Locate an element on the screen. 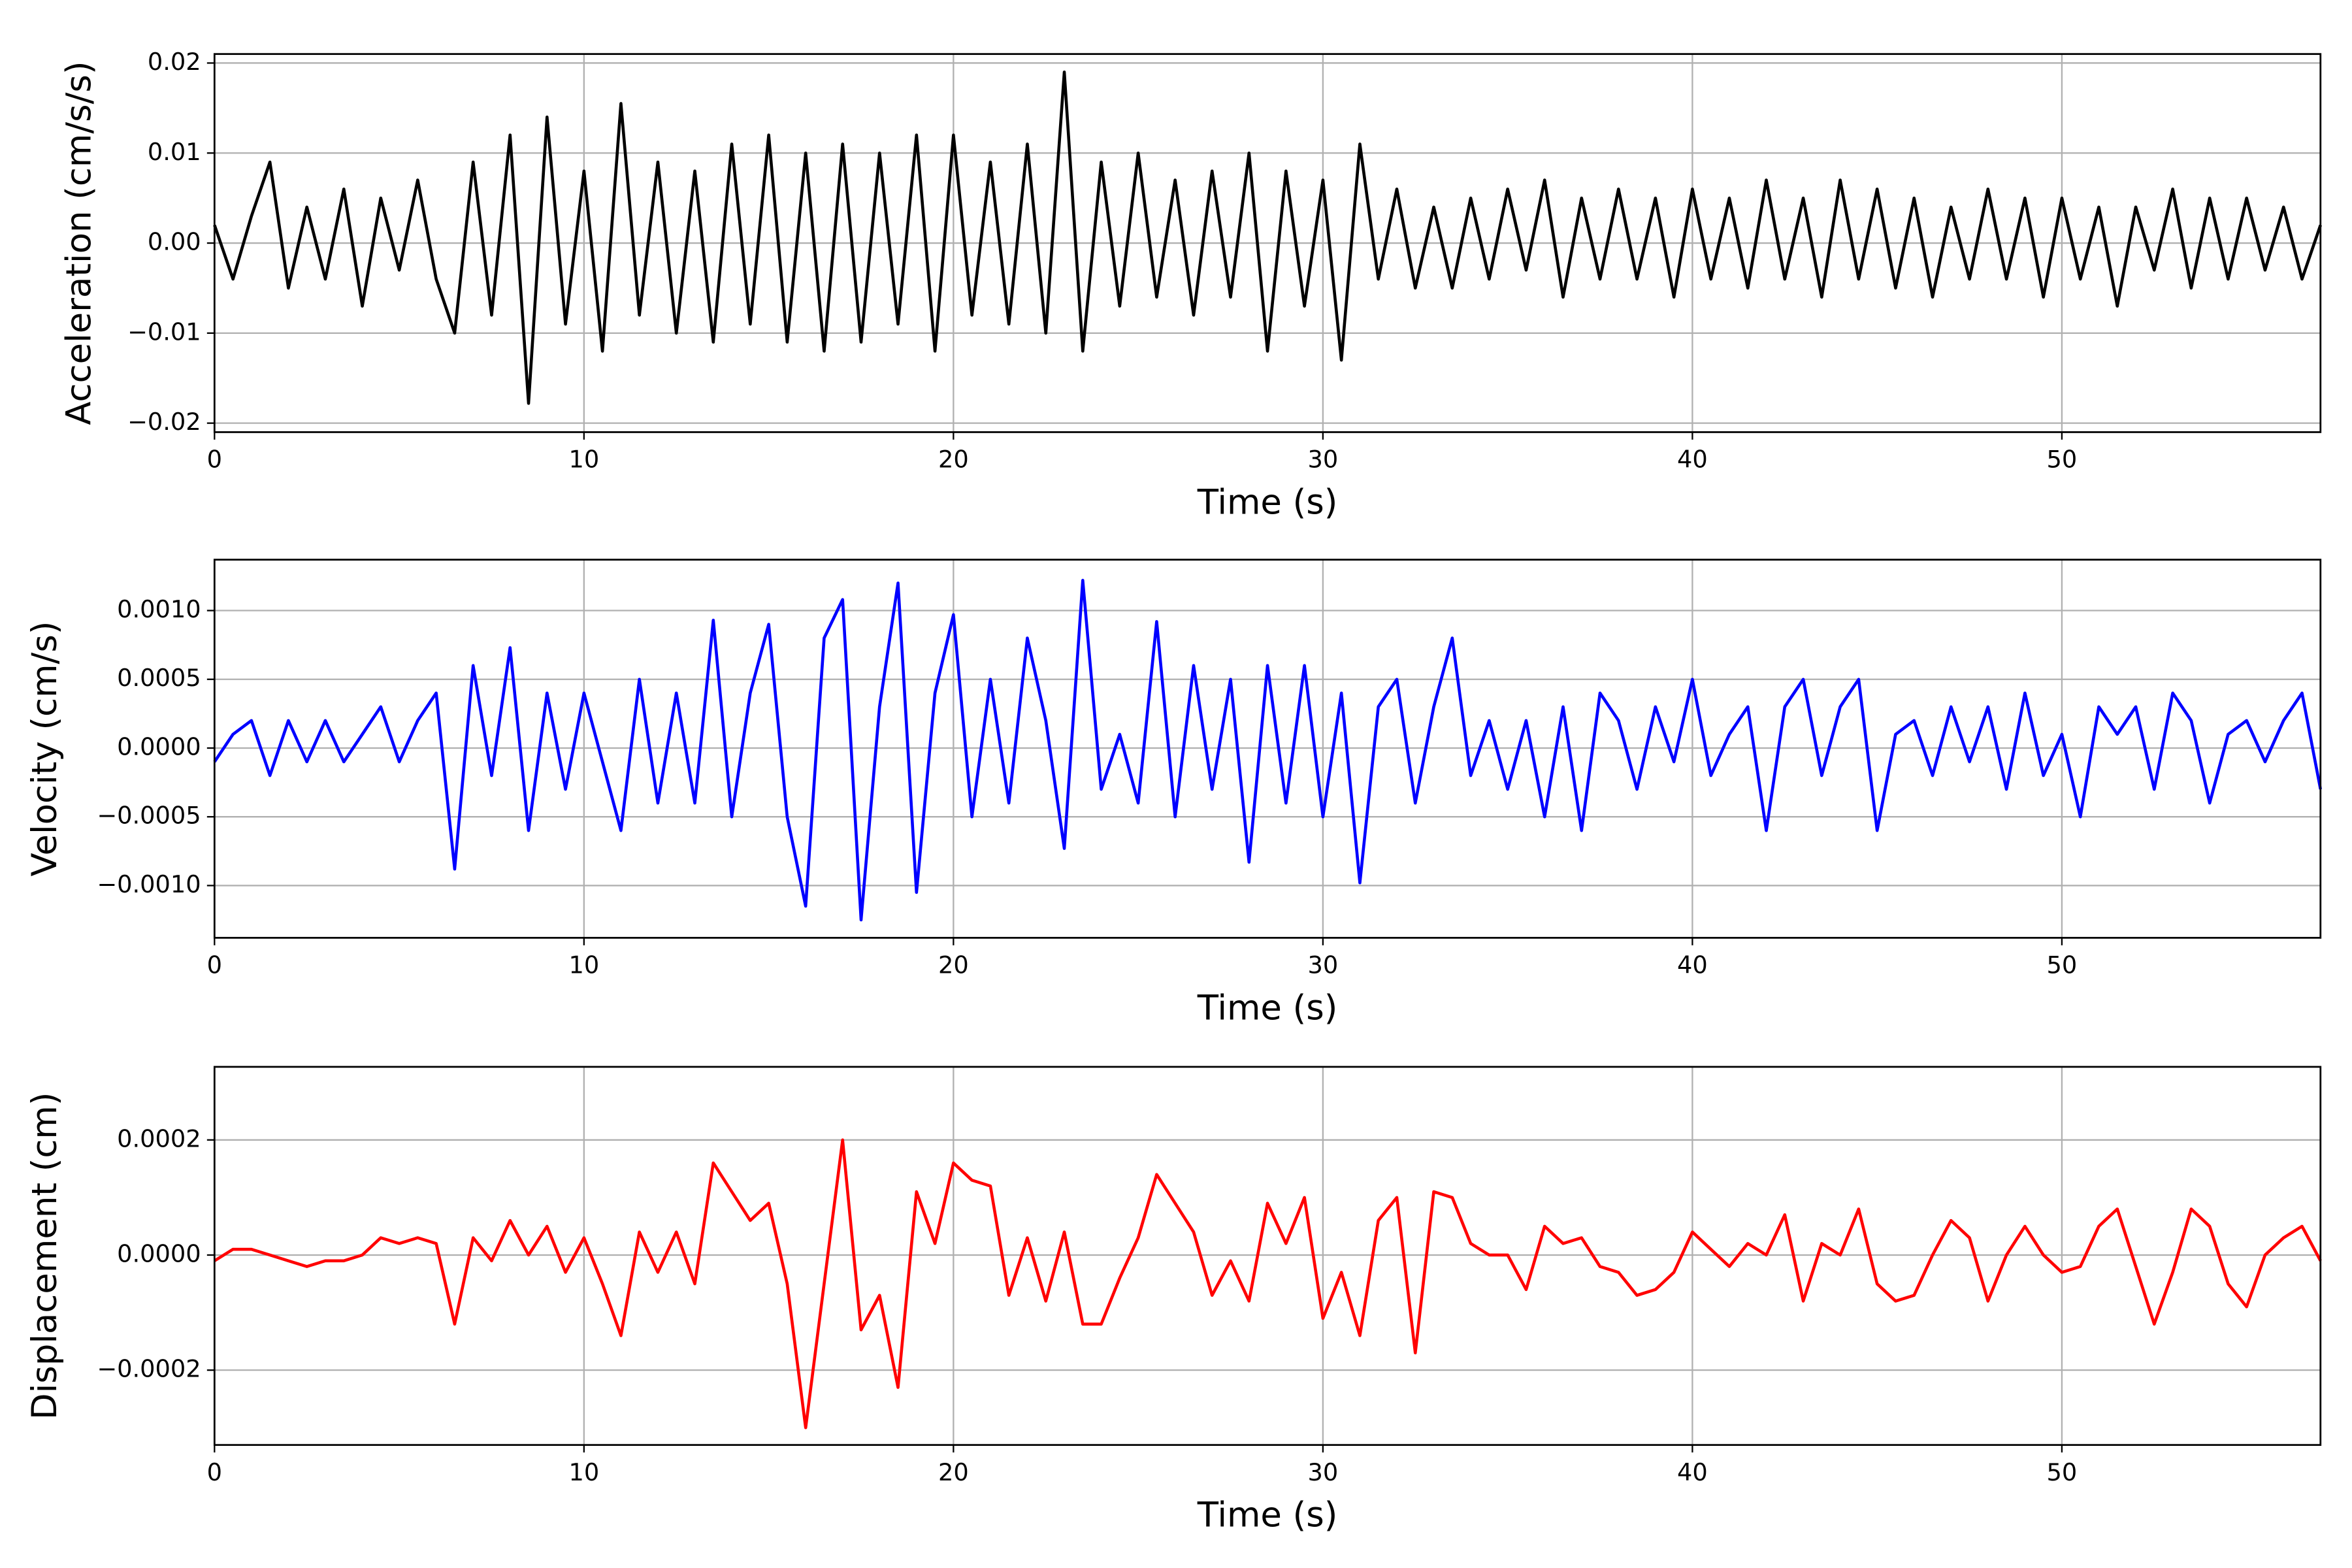 The image size is (2352, 1568). y-tick-label: −0.0010 is located at coordinates (149, 884).